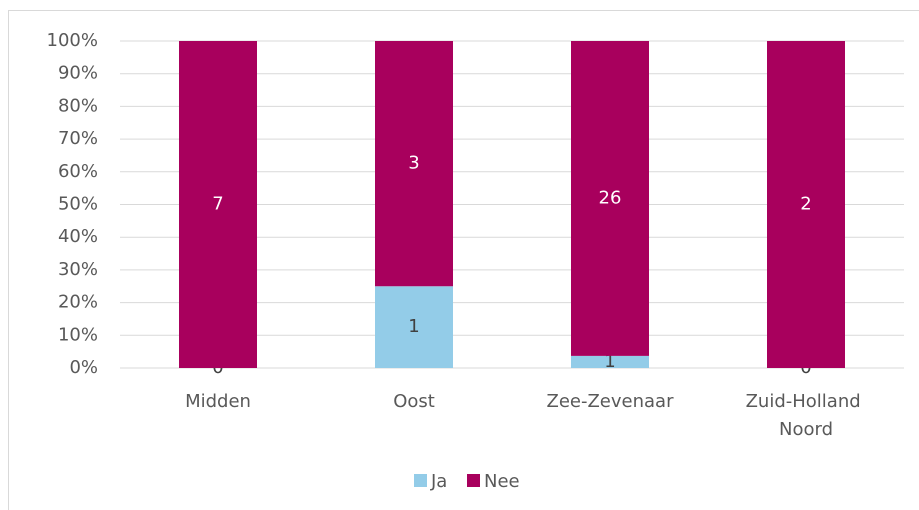  Describe the element at coordinates (611, 401) in the screenshot. I see `x-tick-label: Zee-Zevenaar` at that location.